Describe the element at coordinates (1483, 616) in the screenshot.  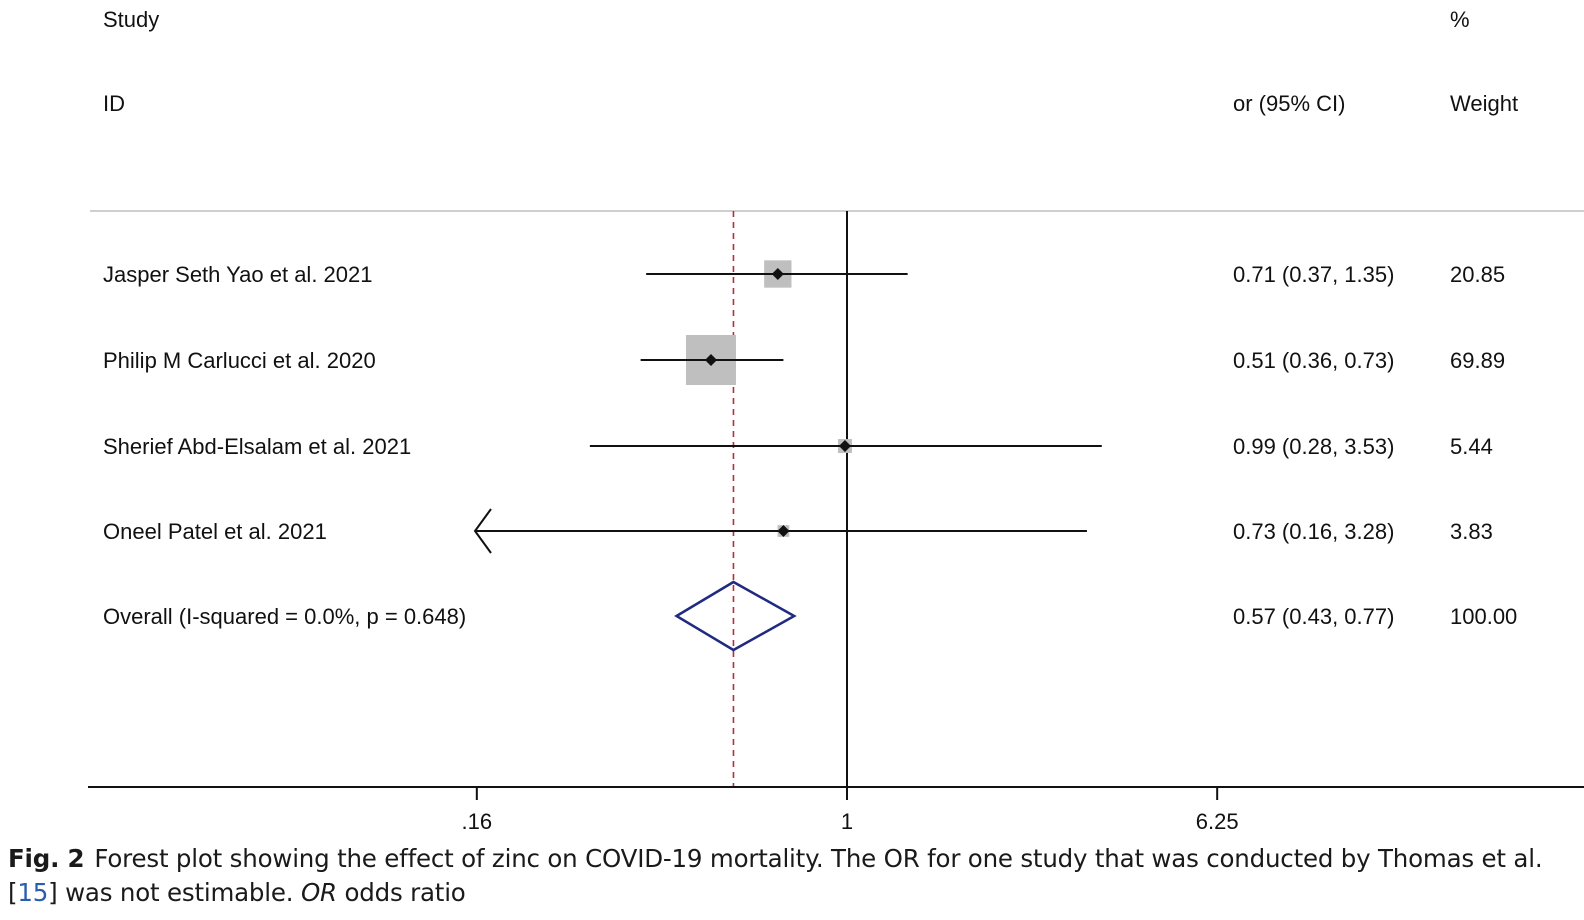
I see `overall-weight: 100.00` at that location.